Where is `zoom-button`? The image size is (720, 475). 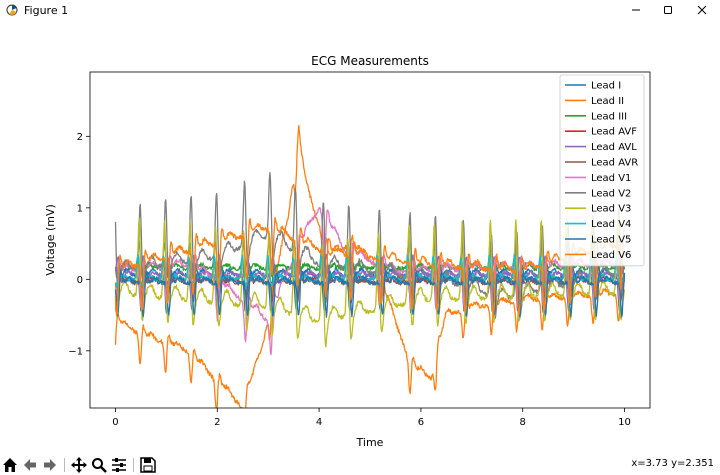
zoom-button is located at coordinates (99, 465).